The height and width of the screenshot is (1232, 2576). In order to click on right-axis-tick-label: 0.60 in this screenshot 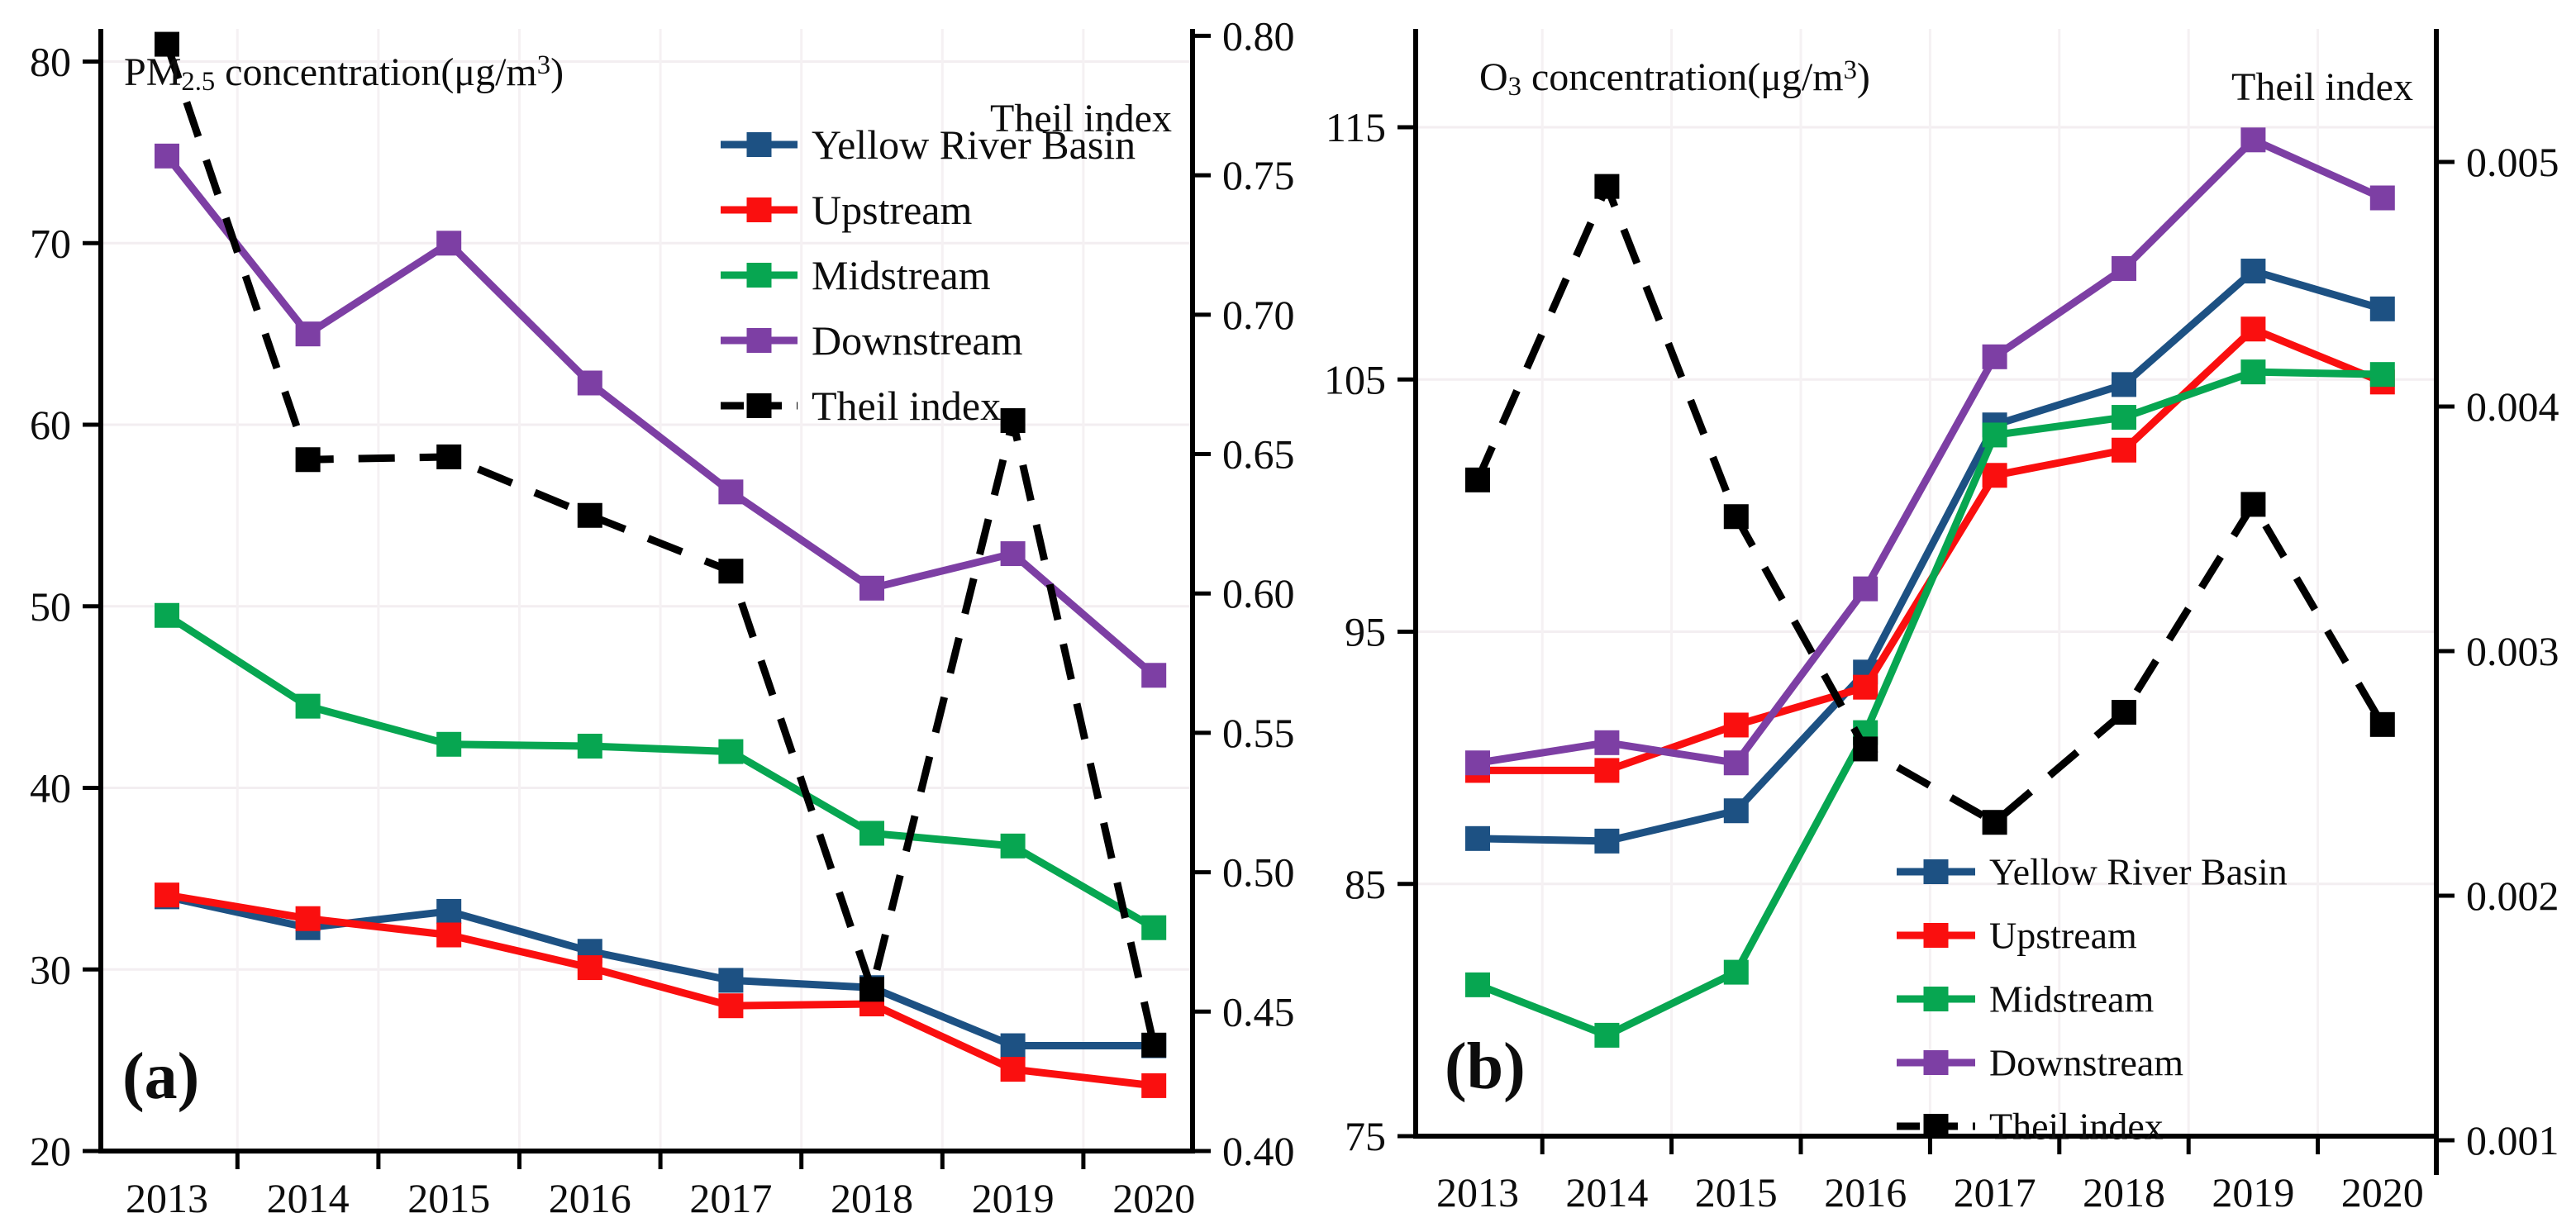, I will do `click(1258, 593)`.